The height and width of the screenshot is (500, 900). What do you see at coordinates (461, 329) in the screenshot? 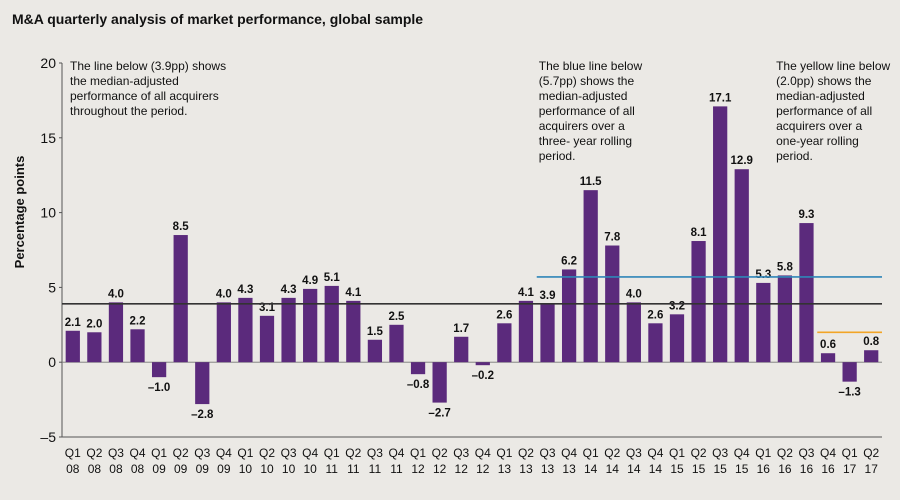
I see `value-label: 1.7` at bounding box center [461, 329].